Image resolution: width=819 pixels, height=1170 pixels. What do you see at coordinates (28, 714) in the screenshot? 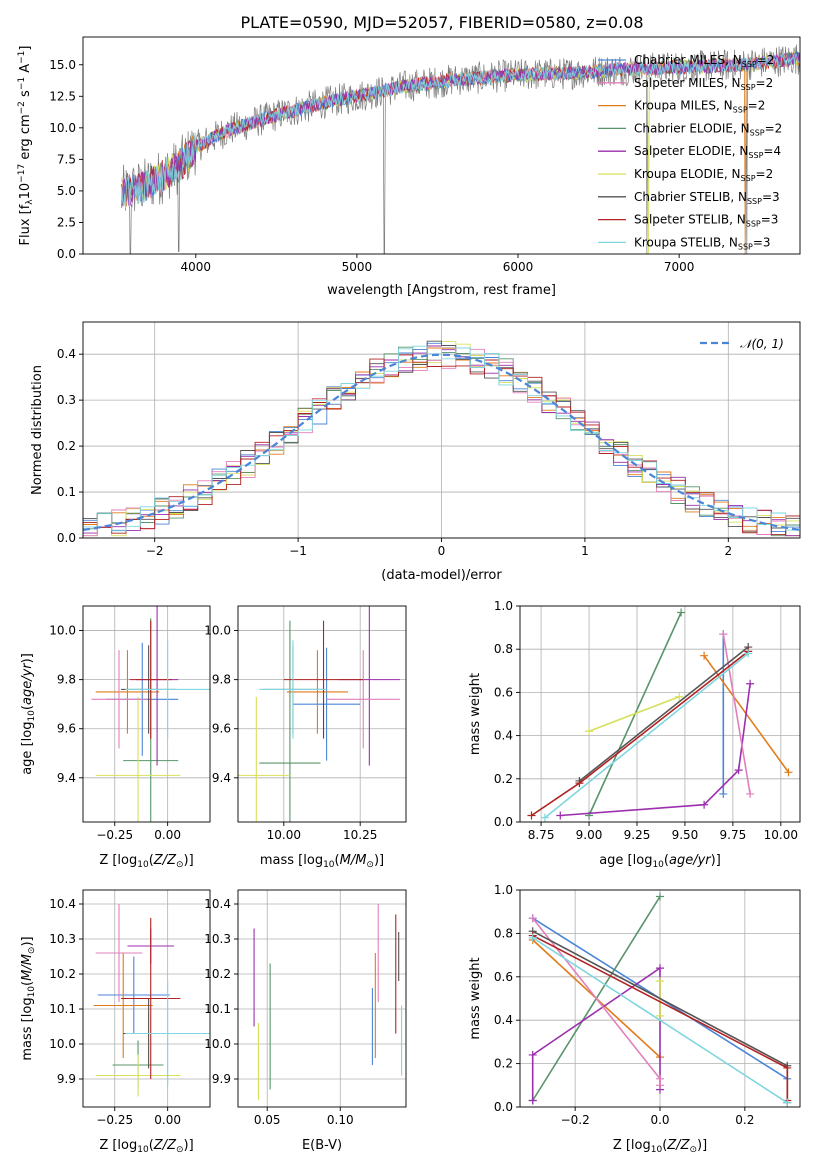
I see `y-axis-label: age [log10(age/yr)]` at bounding box center [28, 714].